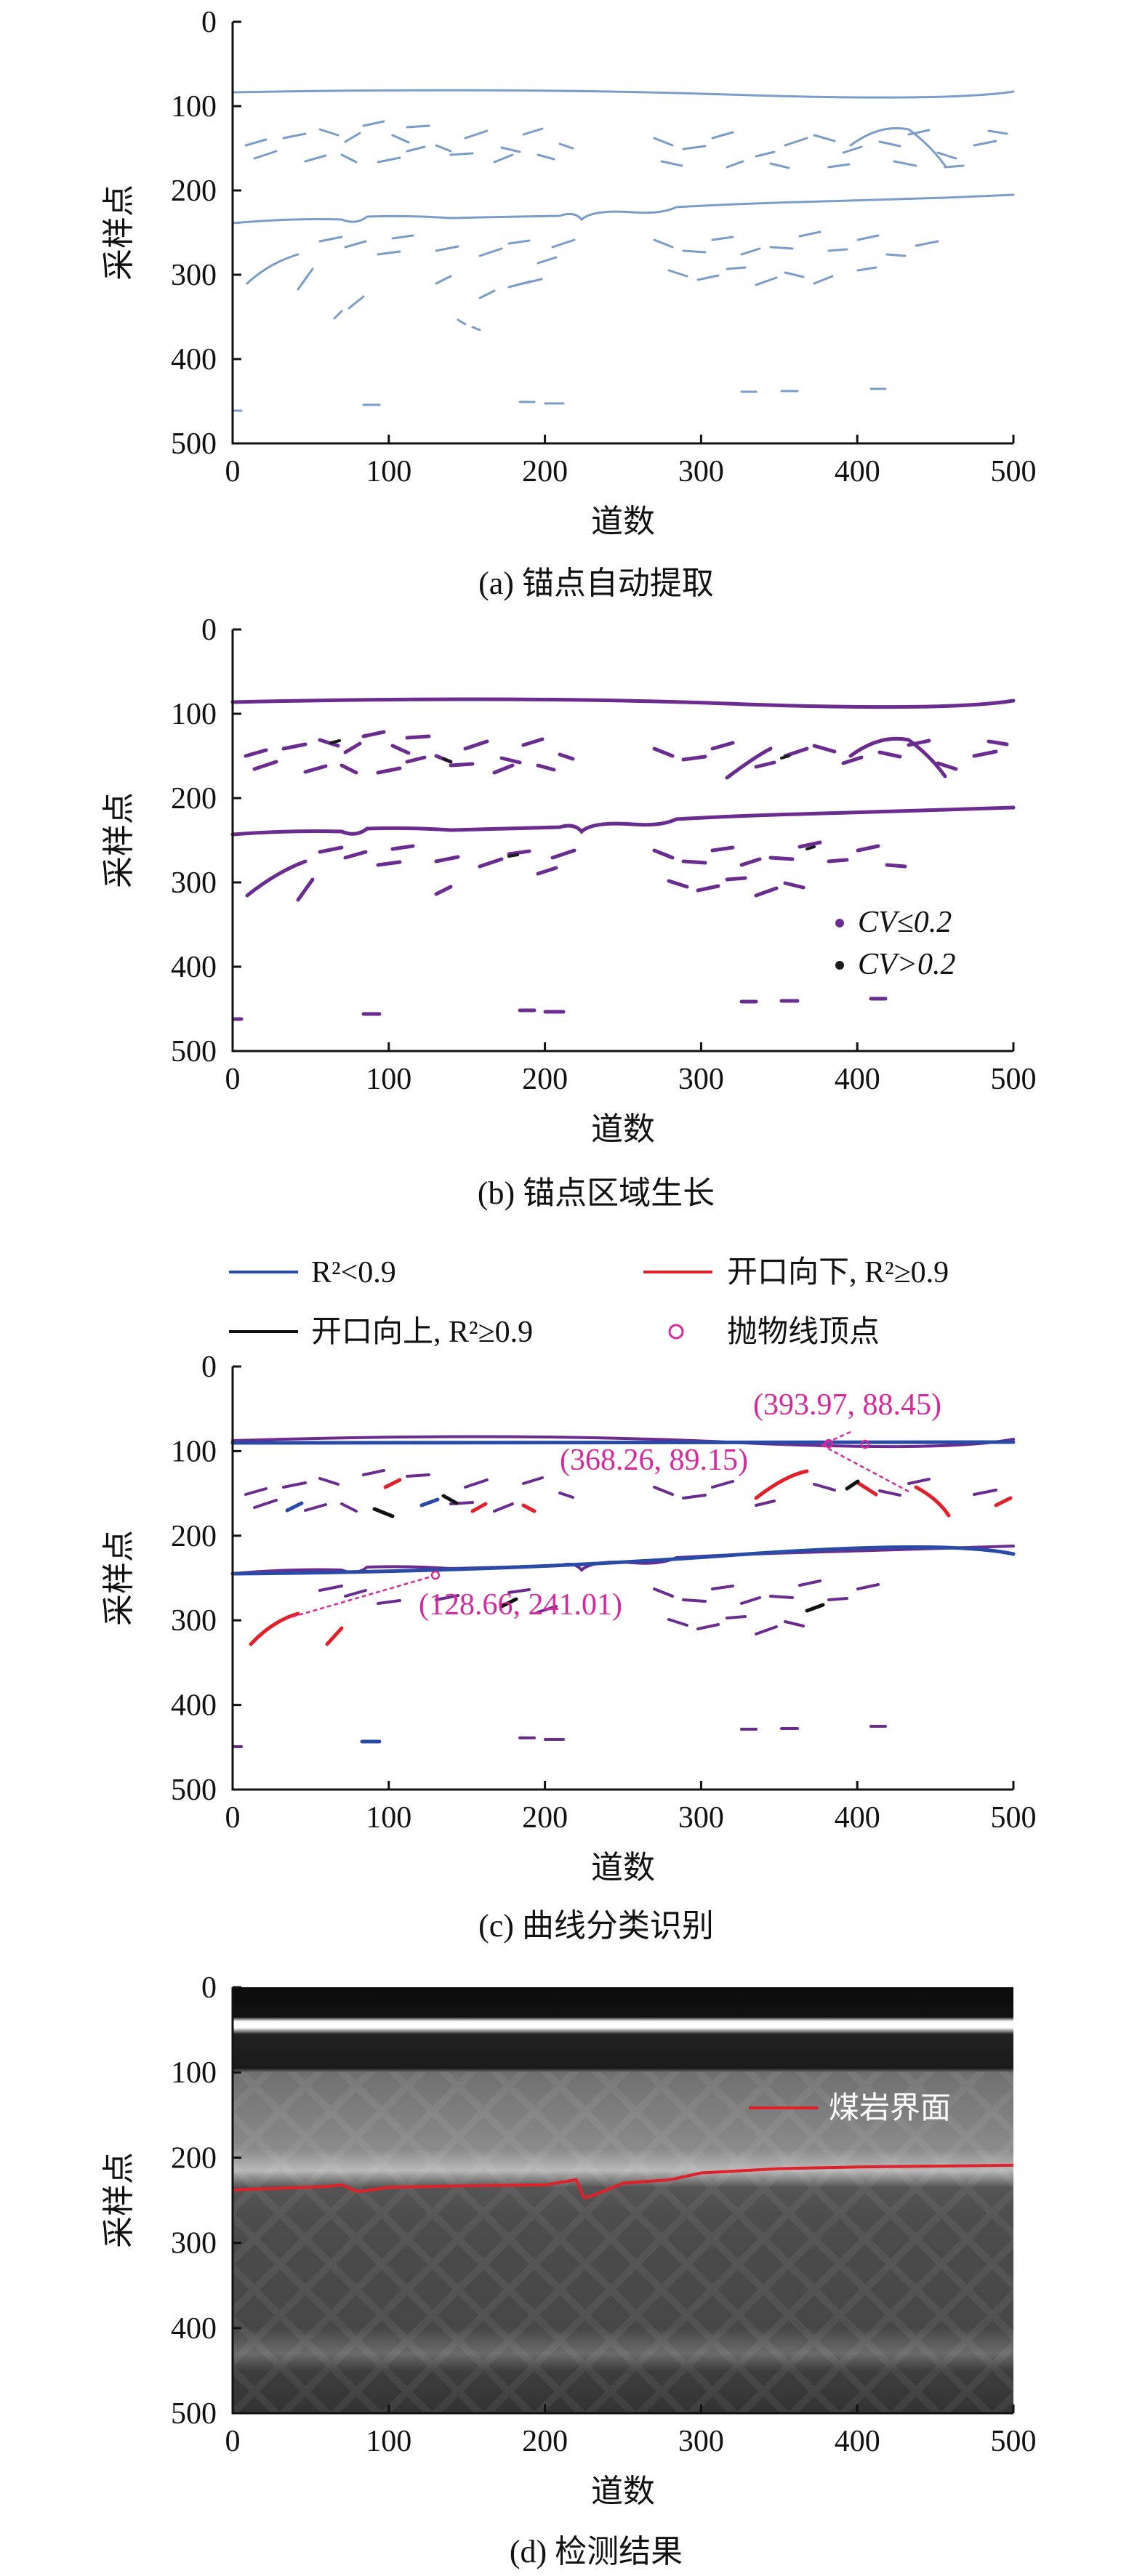  What do you see at coordinates (838, 1272) in the screenshot?
I see `legend-c-label-1: 开口向下, R²≥0.9` at bounding box center [838, 1272].